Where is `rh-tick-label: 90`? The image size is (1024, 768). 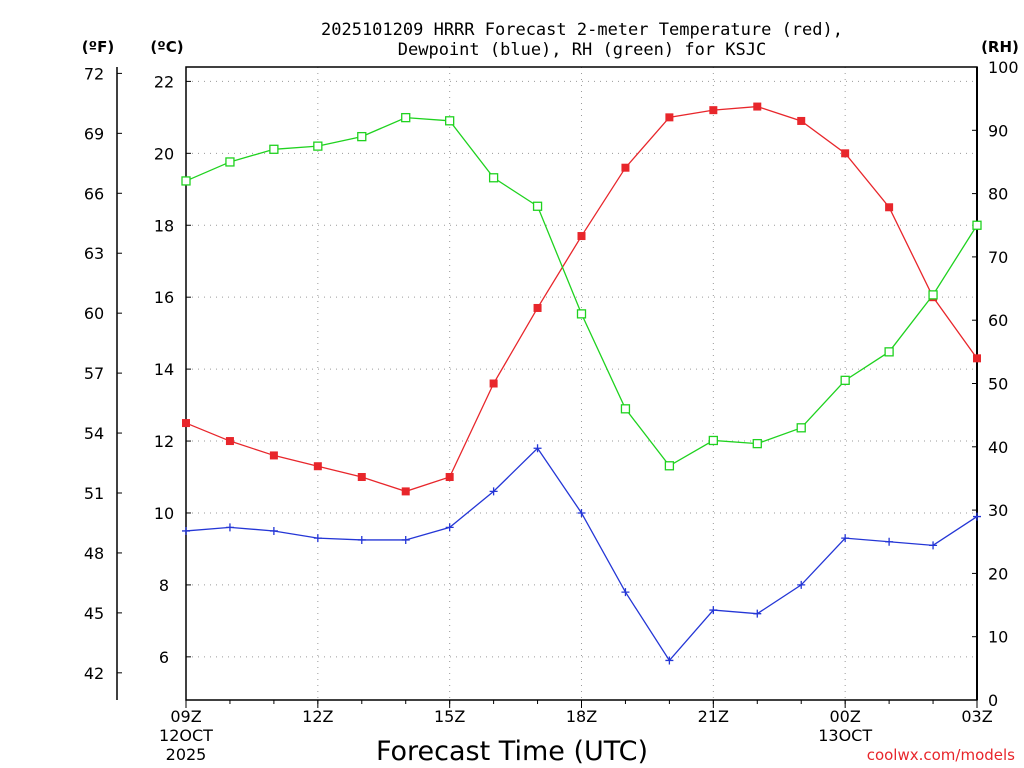
rh-tick-label: 90 is located at coordinates (998, 130).